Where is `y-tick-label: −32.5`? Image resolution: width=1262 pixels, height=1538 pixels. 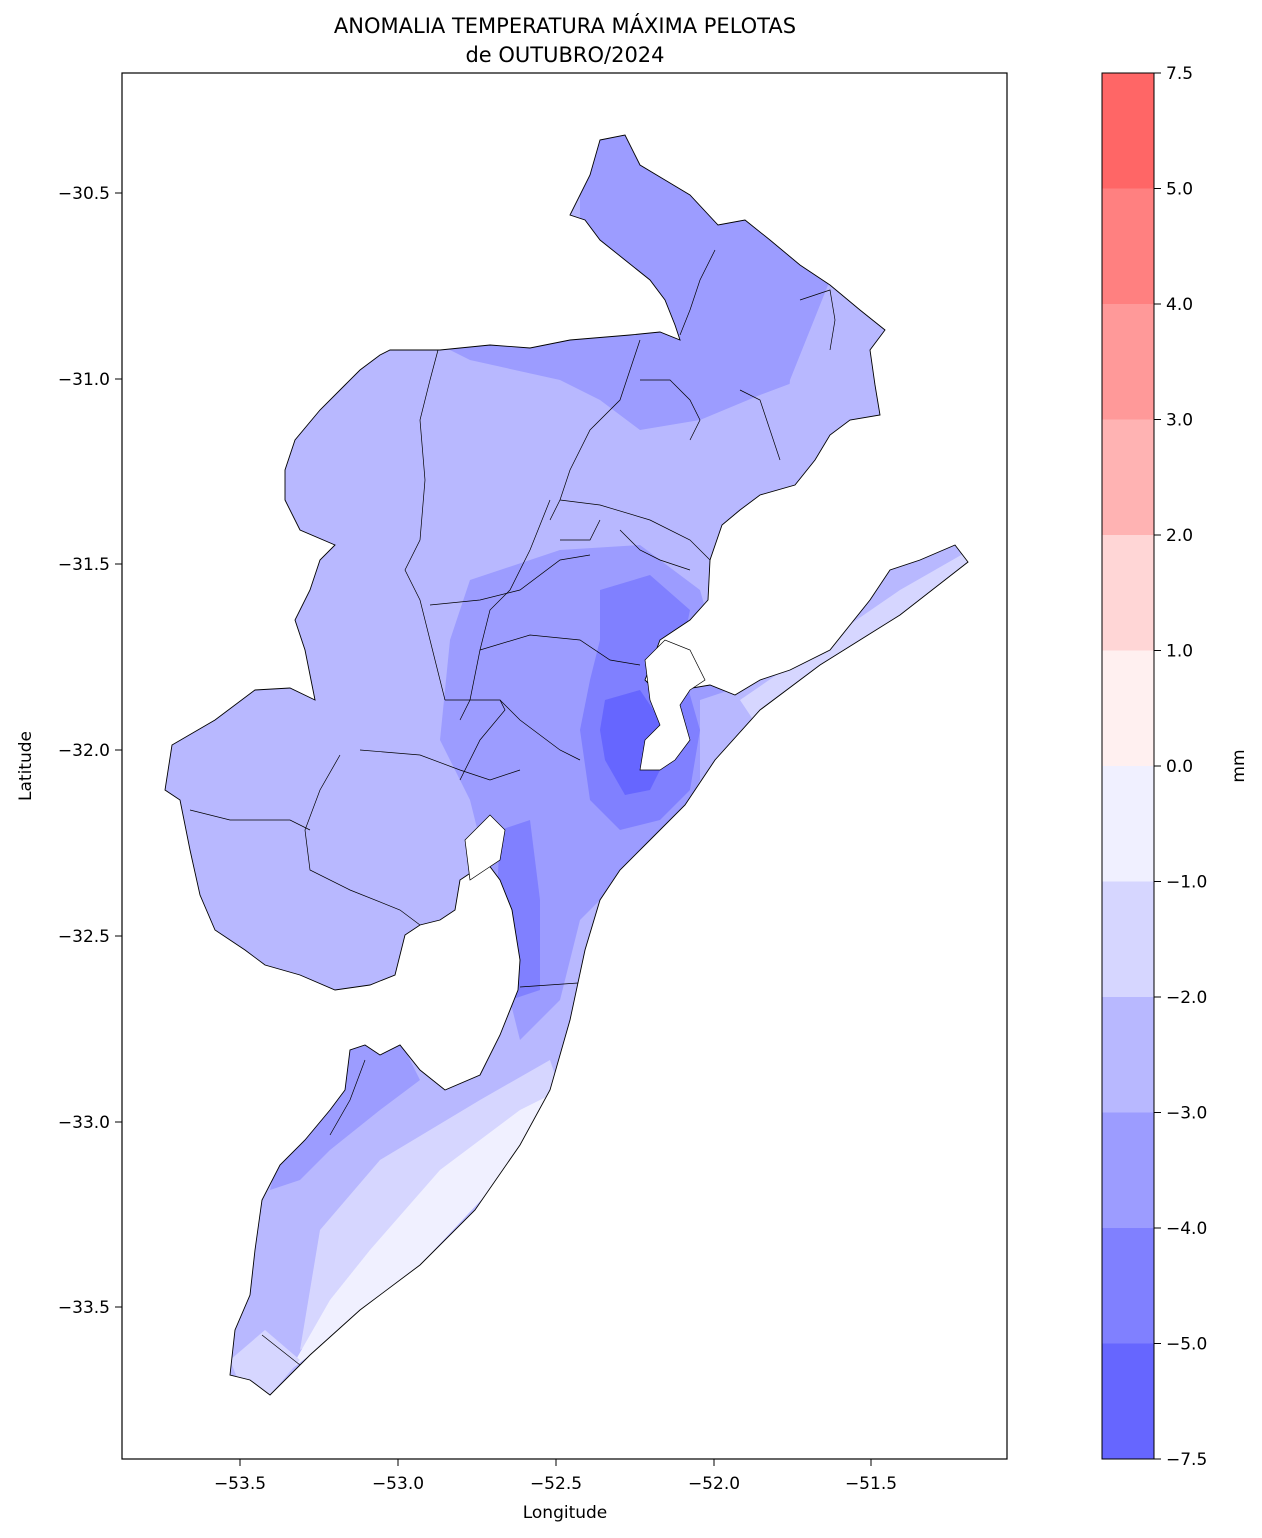
y-tick-label: −32.5 is located at coordinates (84, 937).